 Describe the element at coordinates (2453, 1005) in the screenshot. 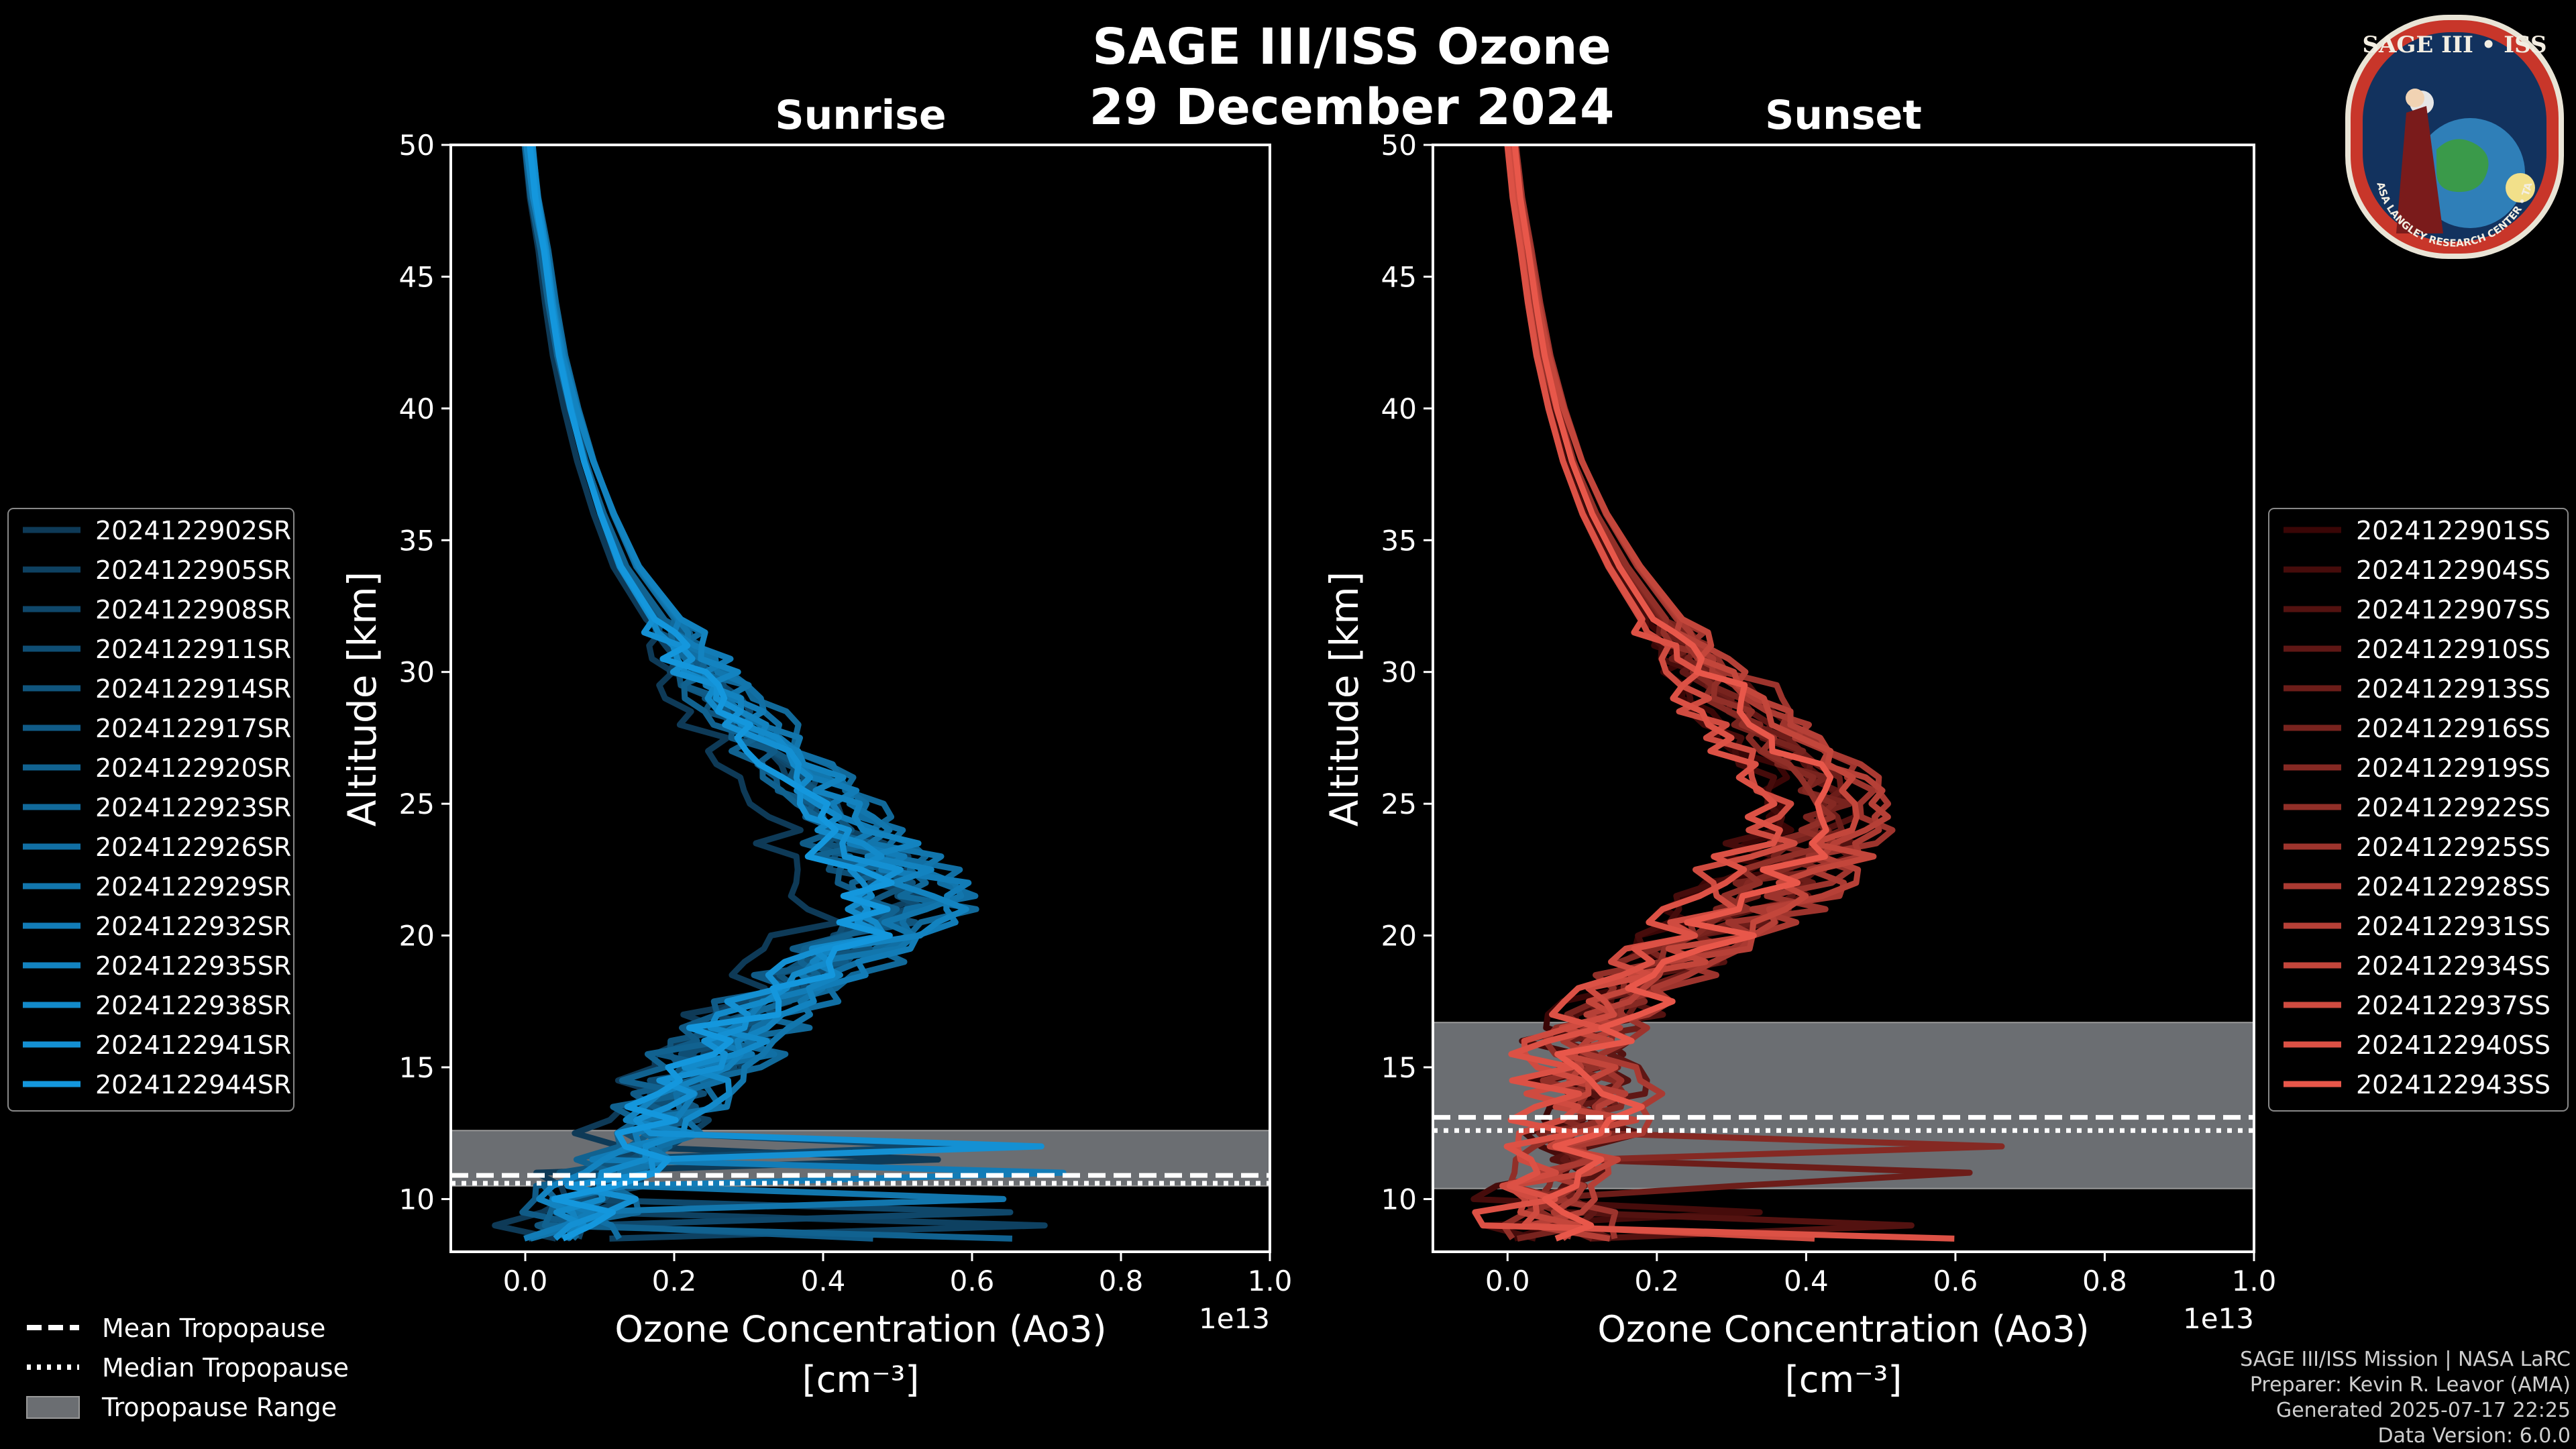

I see `legend-label: 2024122937SS` at that location.